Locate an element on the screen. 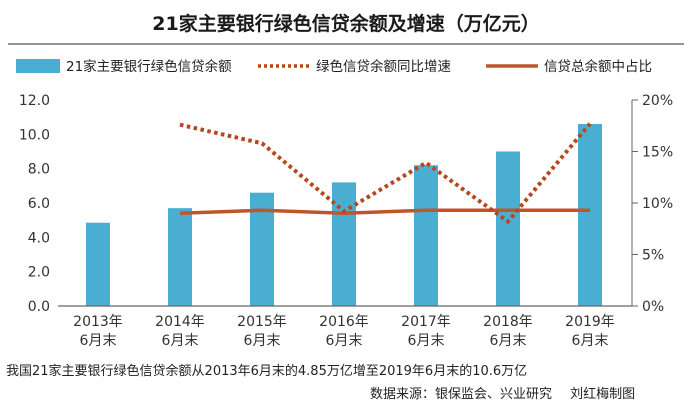 The height and width of the screenshot is (408, 692). source-line: 数据来源：银保监会、兴业研究 刘红梅制图 is located at coordinates (502, 392).